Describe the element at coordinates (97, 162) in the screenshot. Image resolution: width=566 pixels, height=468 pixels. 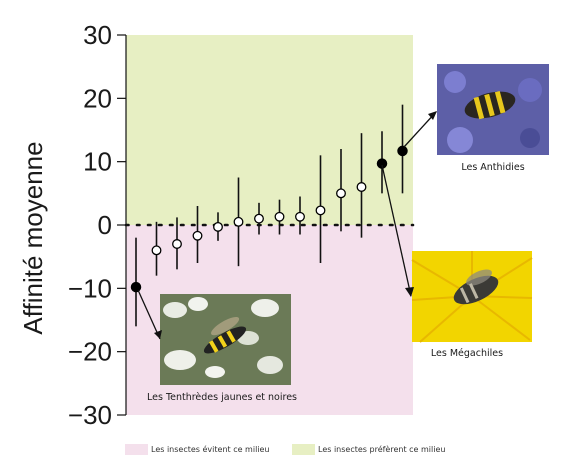
I see `y-tick-label: 10` at that location.